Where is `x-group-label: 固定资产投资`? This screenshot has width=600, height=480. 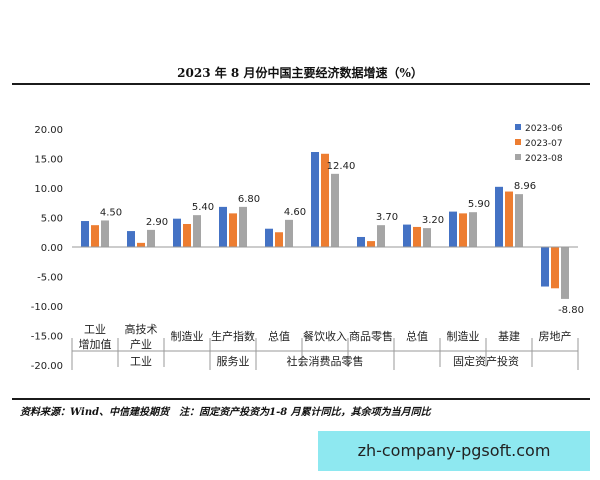
x-group-label: 固定资产投资 is located at coordinates (486, 361).